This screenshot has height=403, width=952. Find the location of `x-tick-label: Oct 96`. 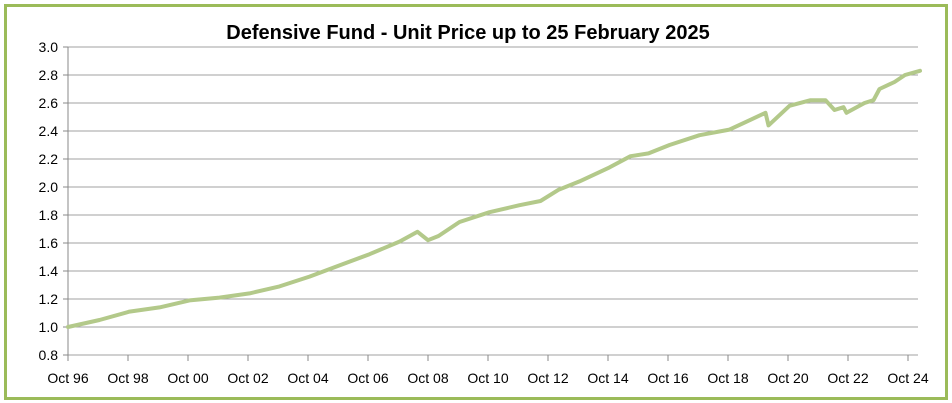

x-tick-label: Oct 96 is located at coordinates (67, 378).